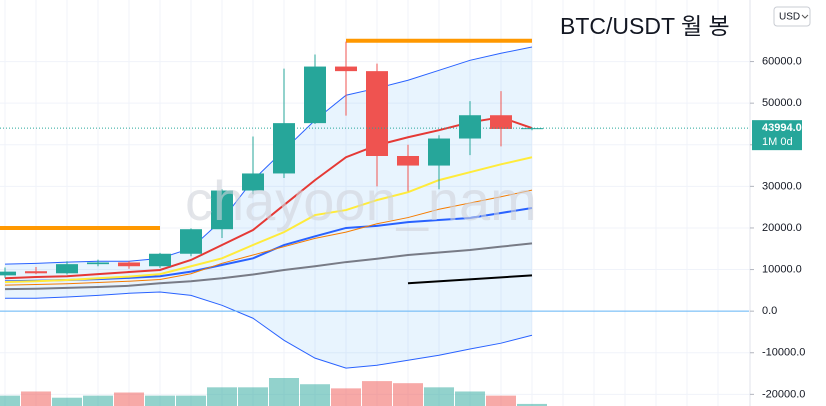  Describe the element at coordinates (782, 61) in the screenshot. I see `y-tick-label: 60000.0` at that location.